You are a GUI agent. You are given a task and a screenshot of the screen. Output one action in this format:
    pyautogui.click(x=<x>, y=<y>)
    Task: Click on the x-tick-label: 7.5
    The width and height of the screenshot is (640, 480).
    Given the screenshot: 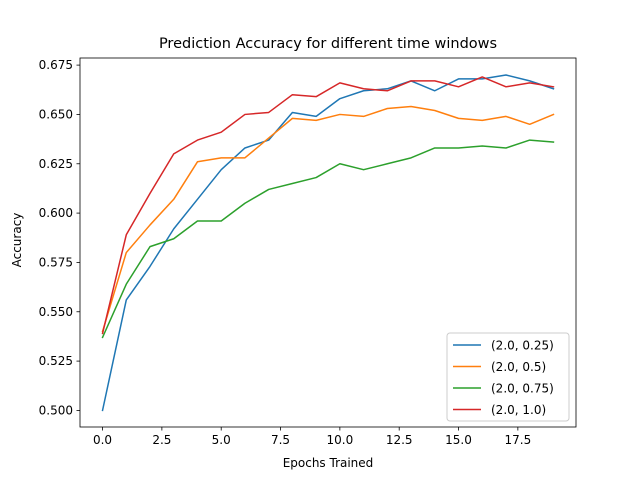 What is the action you would take?
    pyautogui.click(x=280, y=440)
    